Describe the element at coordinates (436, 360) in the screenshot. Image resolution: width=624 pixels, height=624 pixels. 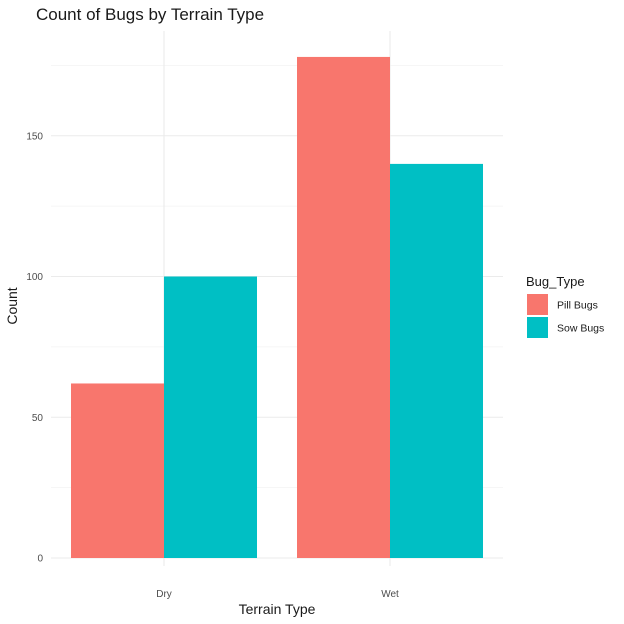
I see `bar-wet-sow-bugs` at that location.